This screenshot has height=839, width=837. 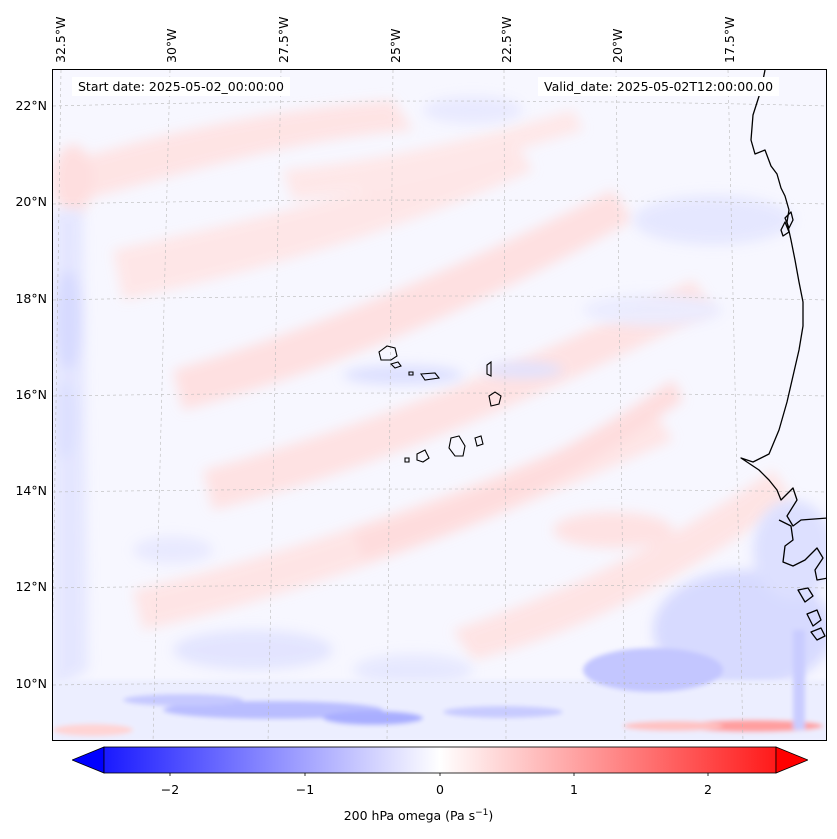 I want to click on valid-date-label: Valid_date: 2025-05-02T12:00:00.00, so click(x=659, y=86).